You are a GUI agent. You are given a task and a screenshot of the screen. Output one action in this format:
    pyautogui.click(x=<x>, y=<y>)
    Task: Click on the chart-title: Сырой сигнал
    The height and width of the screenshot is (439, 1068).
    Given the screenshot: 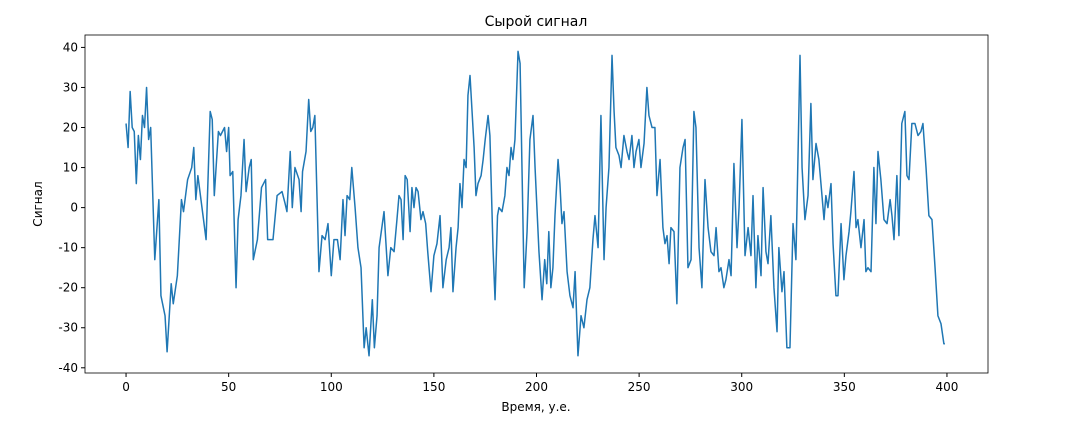 What is the action you would take?
    pyautogui.click(x=536, y=22)
    